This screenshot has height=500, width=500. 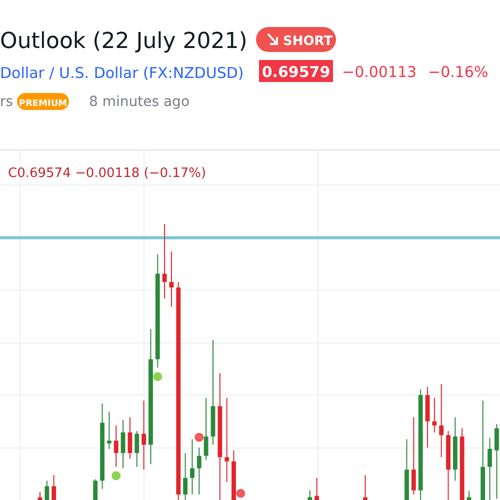 What do you see at coordinates (107, 173) in the screenshot?
I see `text: C0.69574 −0.00118 (−0.17%)` at bounding box center [107, 173].